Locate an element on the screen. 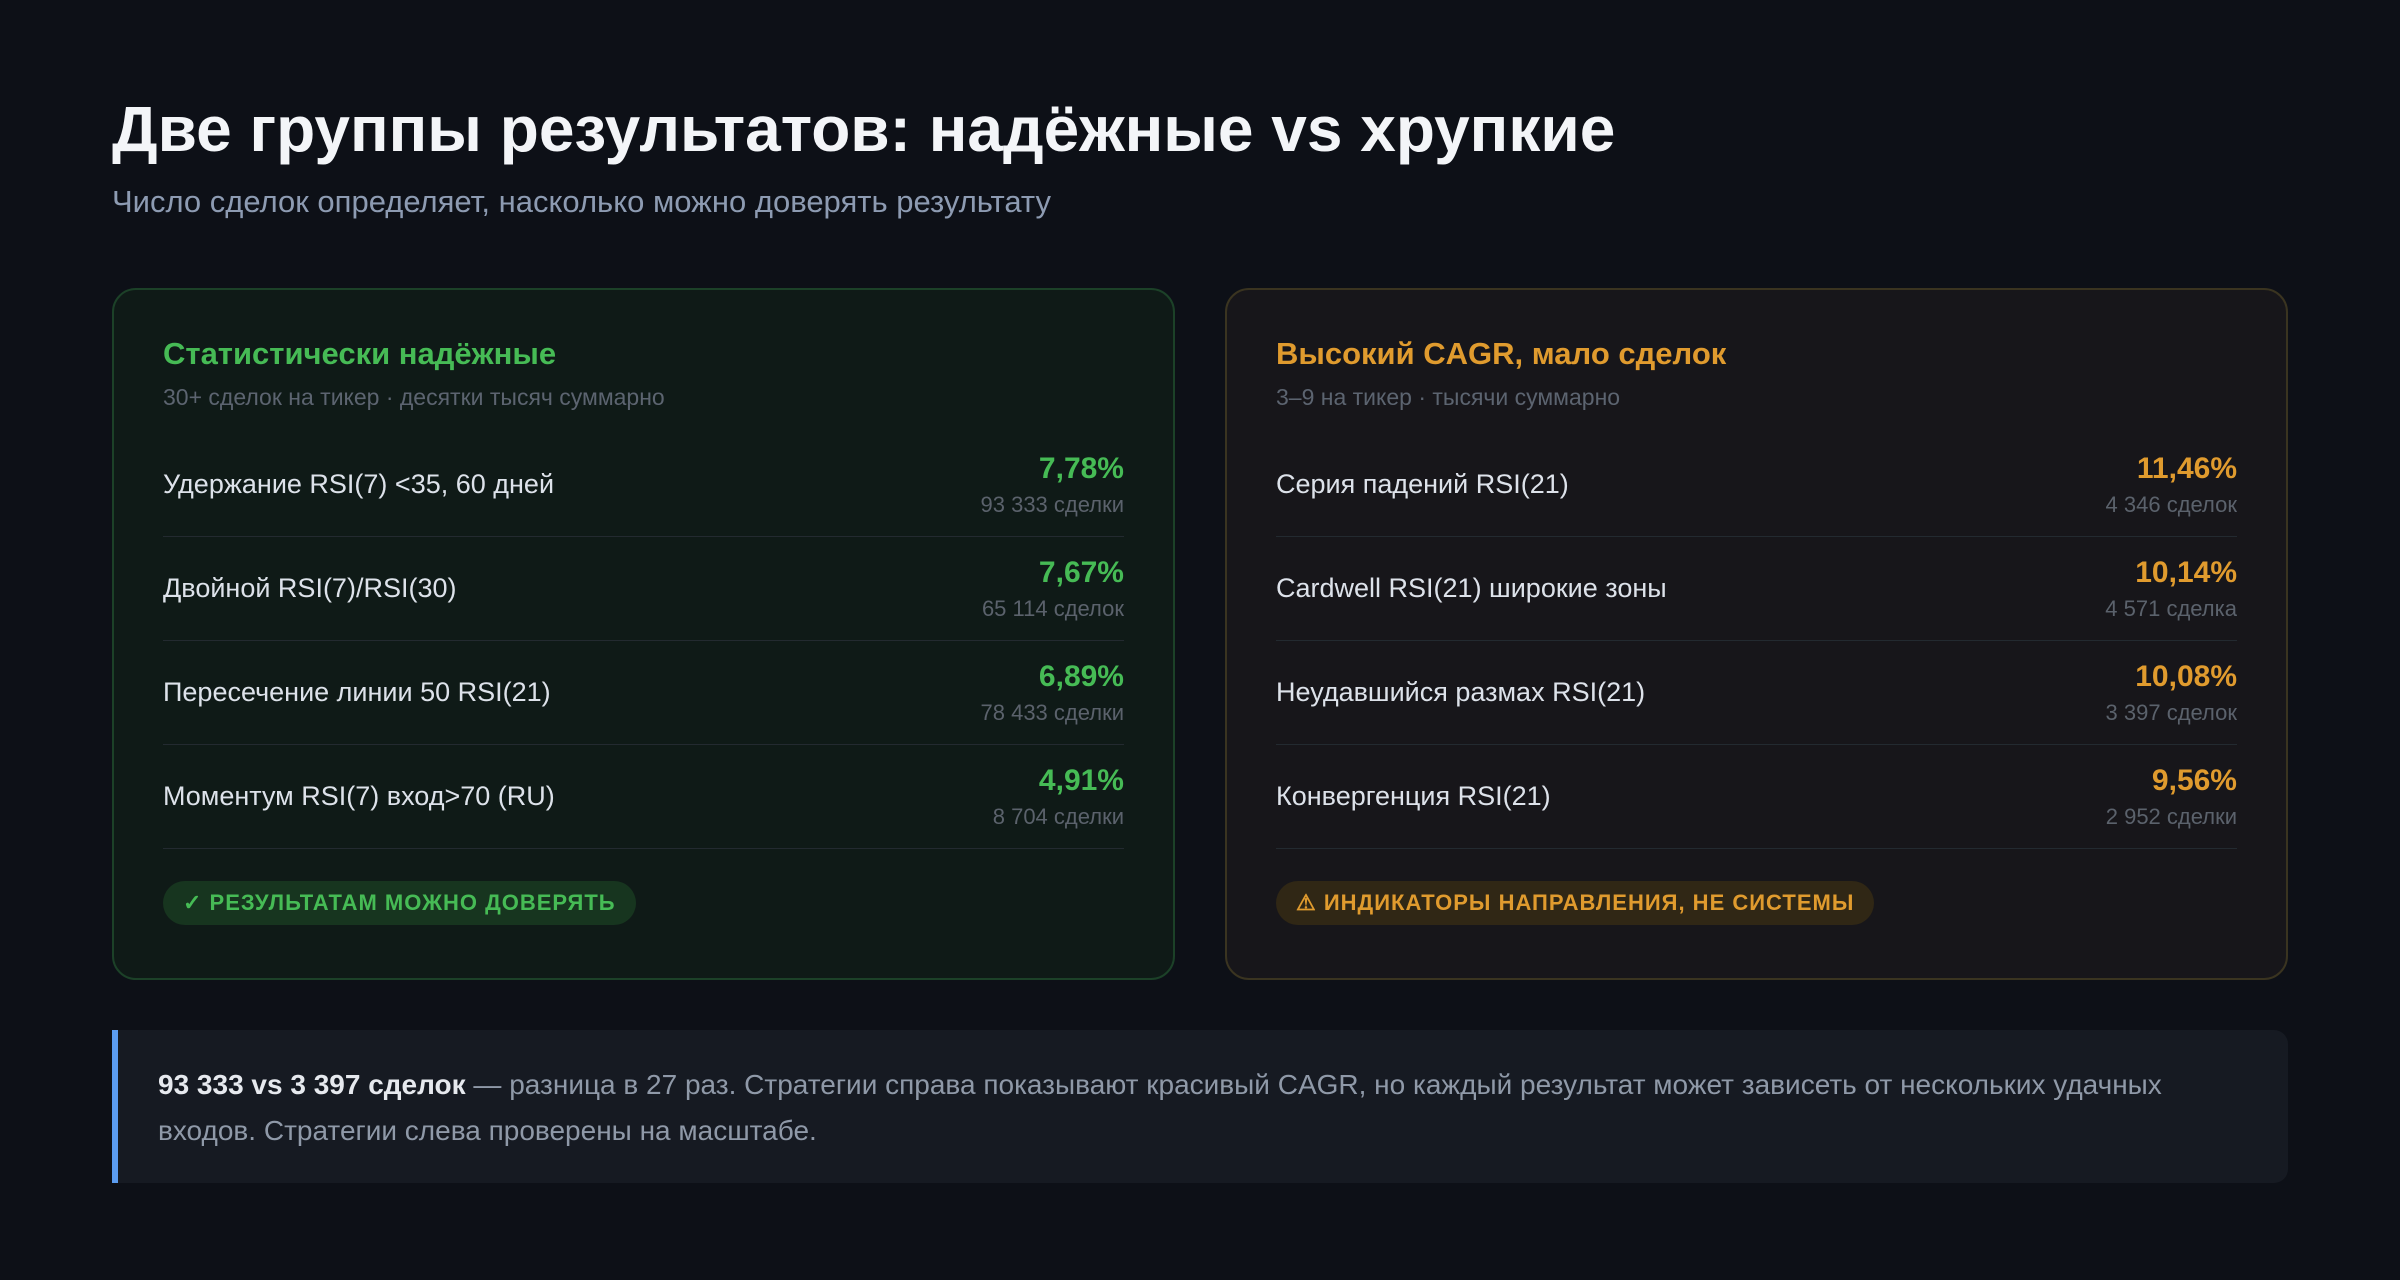 The width and height of the screenshot is (2400, 1280). strategy-name: Cardwell RSI(21) широкие зоны is located at coordinates (1471, 588).